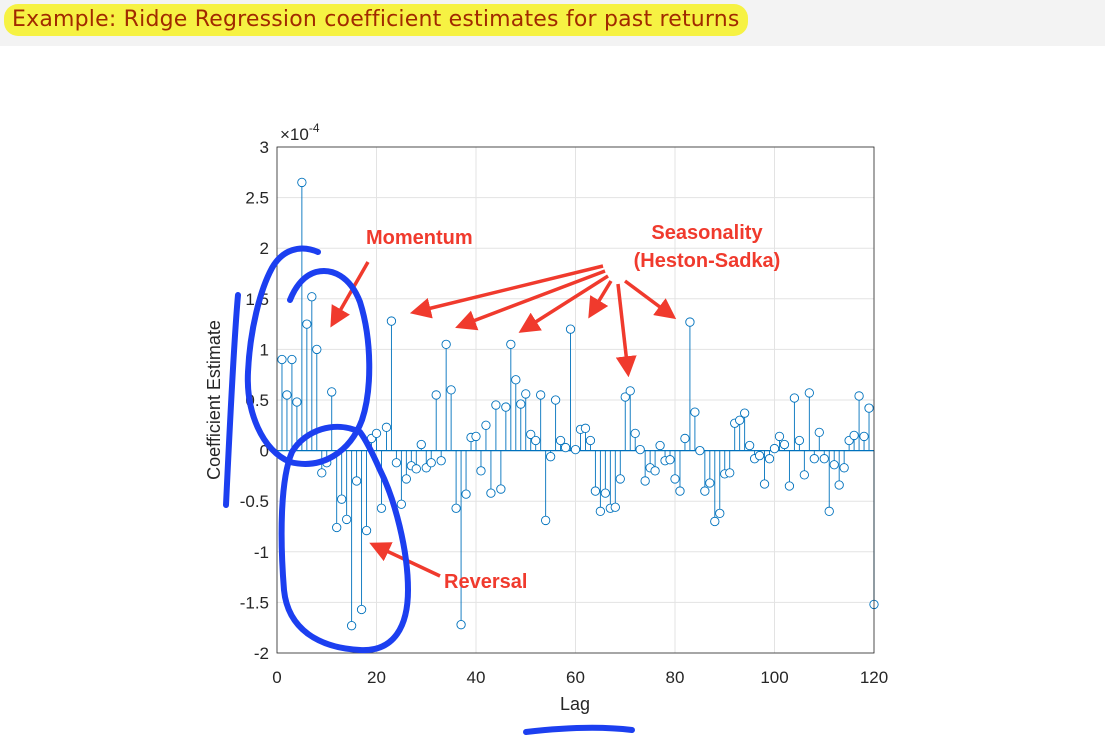 This screenshot has width=1105, height=741. Describe the element at coordinates (675, 677) in the screenshot. I see `x-tick-label: 80` at that location.